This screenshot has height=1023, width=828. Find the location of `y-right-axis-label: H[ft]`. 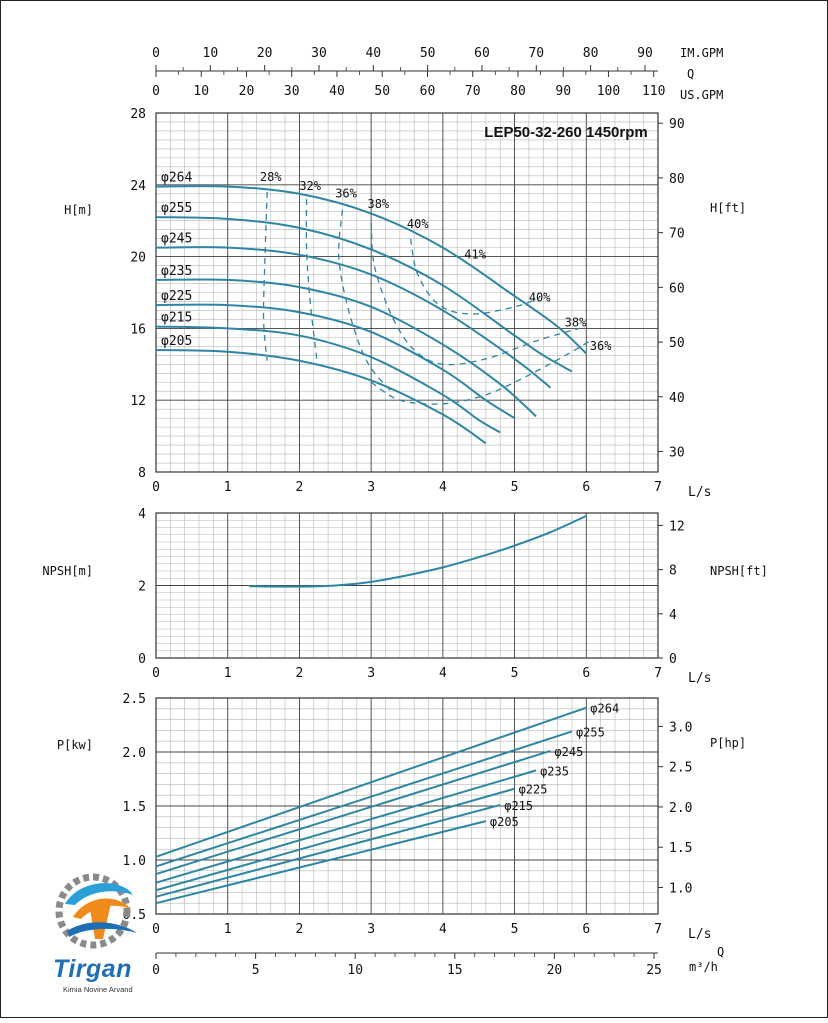

y-right-axis-label: H[ft] is located at coordinates (728, 208).